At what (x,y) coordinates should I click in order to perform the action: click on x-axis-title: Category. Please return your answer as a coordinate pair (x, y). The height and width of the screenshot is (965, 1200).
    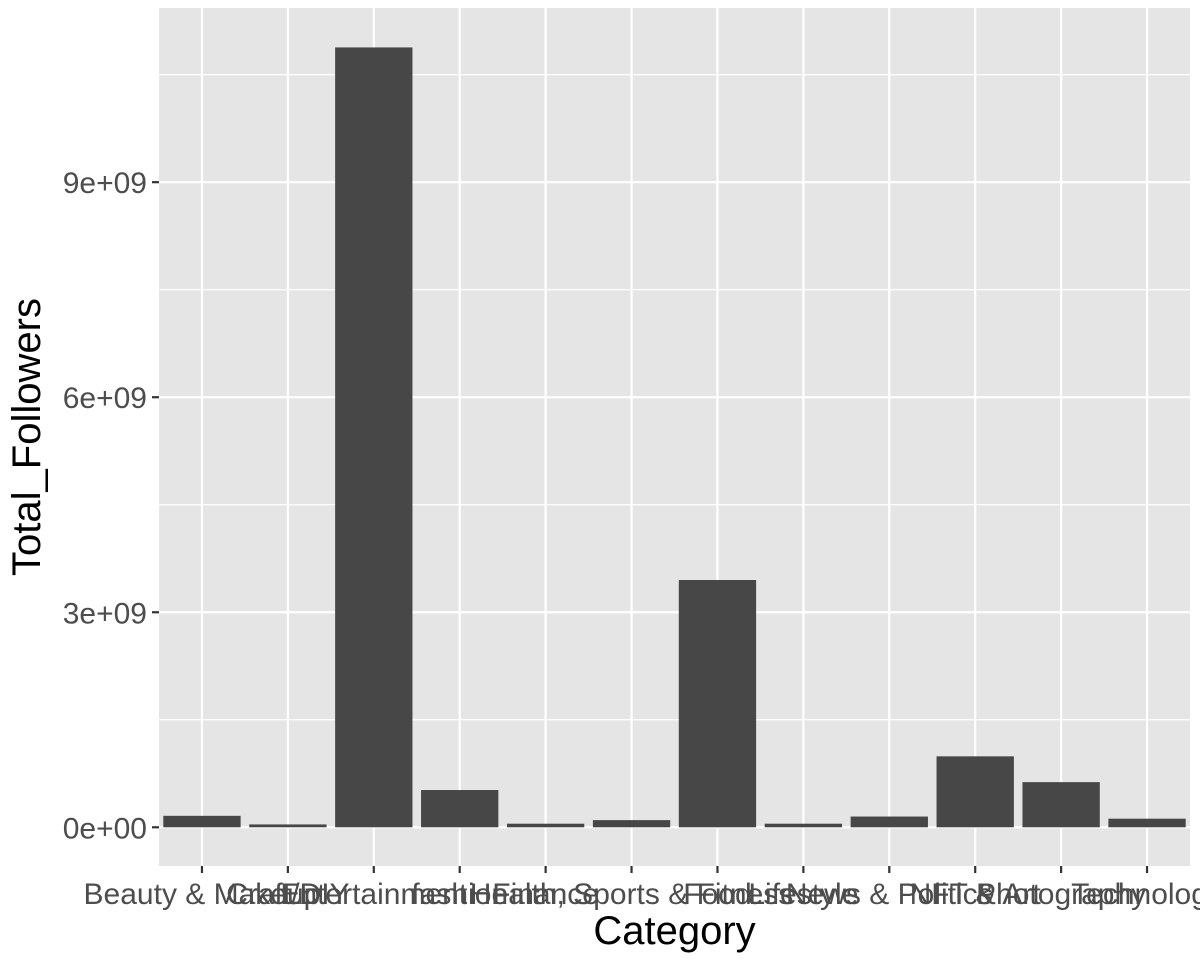
    Looking at the image, I should click on (674, 931).